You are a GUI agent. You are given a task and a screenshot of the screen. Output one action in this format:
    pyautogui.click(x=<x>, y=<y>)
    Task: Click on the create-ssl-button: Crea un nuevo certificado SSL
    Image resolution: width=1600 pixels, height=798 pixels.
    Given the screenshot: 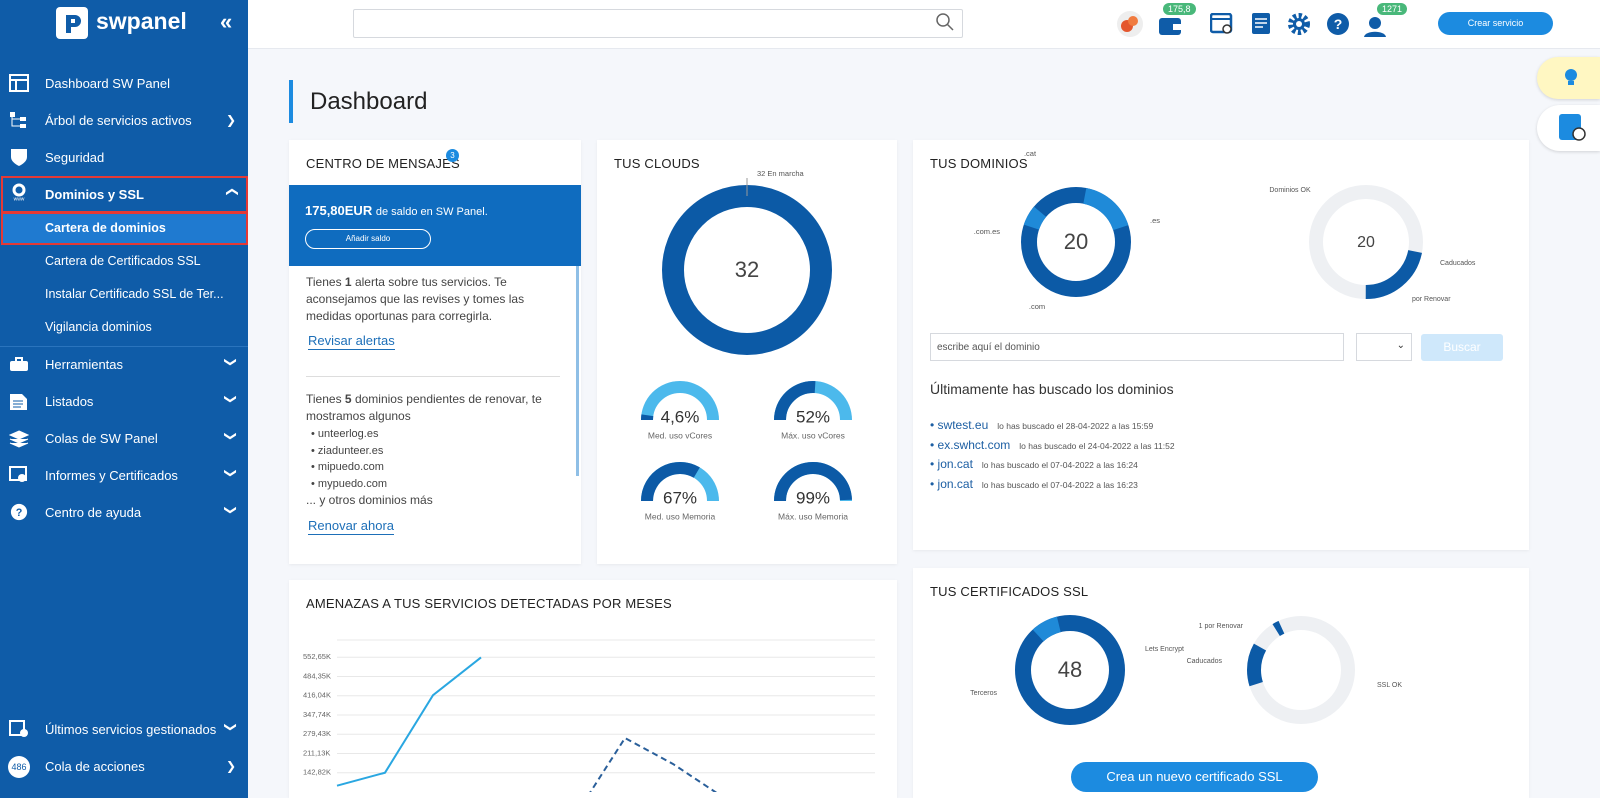 What is the action you would take?
    pyautogui.click(x=1194, y=777)
    